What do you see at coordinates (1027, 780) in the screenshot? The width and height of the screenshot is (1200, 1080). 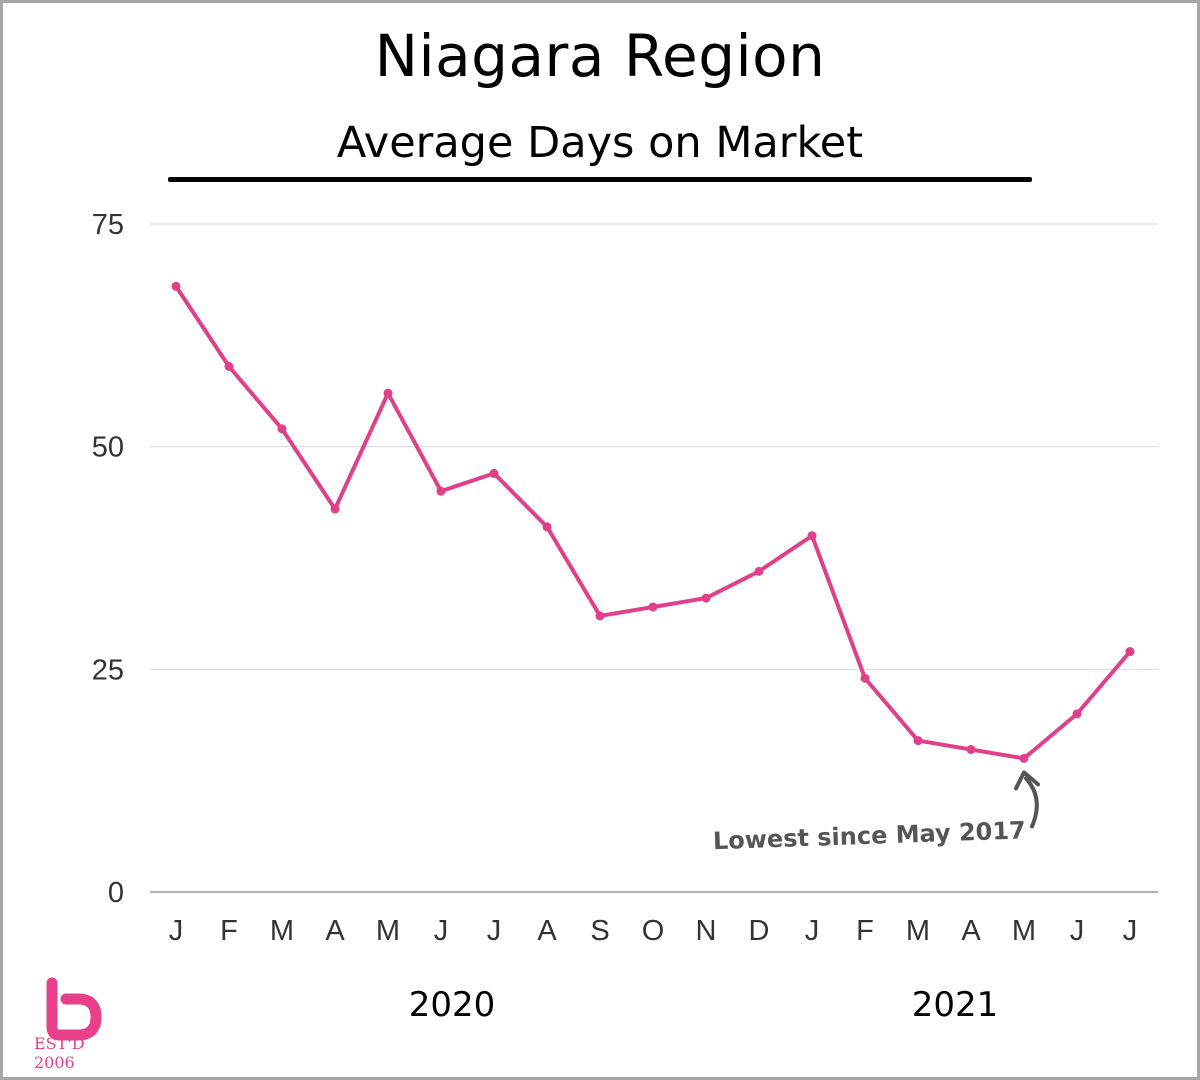 I see `annotation-arrowhead` at bounding box center [1027, 780].